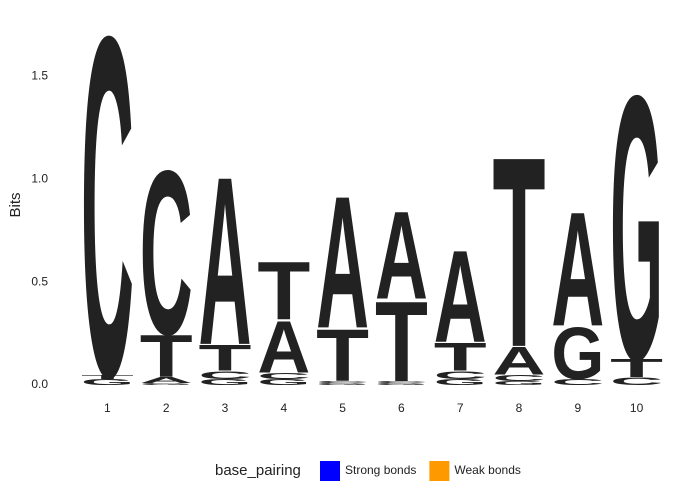 The image size is (700, 500). Describe the element at coordinates (15, 204) in the screenshot. I see `y-axis-label: Bits` at that location.